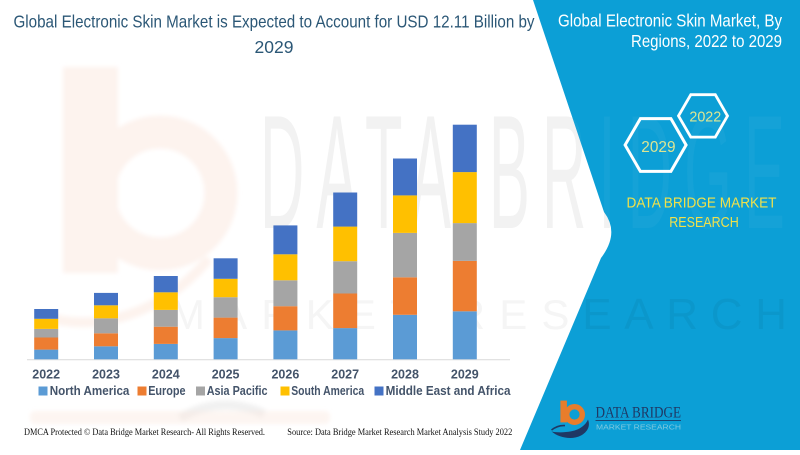  I want to click on svg-text:Global Electronic Skin Market,: Global Electronic Skin Market, By, so click(670, 21).